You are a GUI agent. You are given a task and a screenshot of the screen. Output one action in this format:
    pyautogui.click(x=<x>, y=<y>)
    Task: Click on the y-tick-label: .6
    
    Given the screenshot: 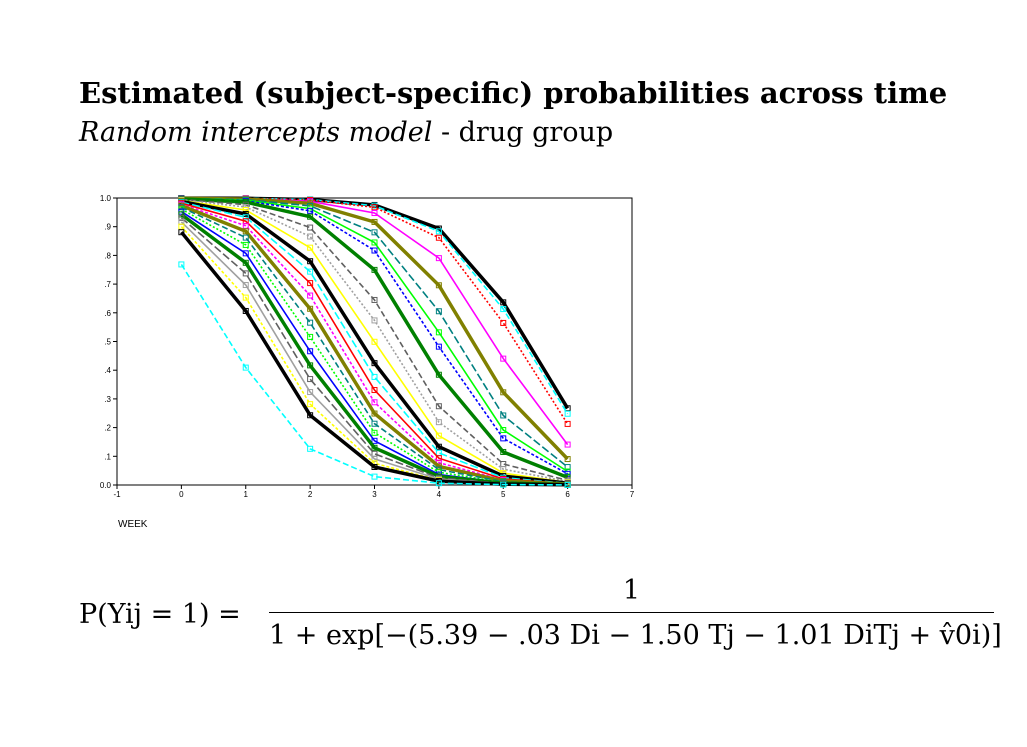 What is the action you would take?
    pyautogui.click(x=107, y=313)
    